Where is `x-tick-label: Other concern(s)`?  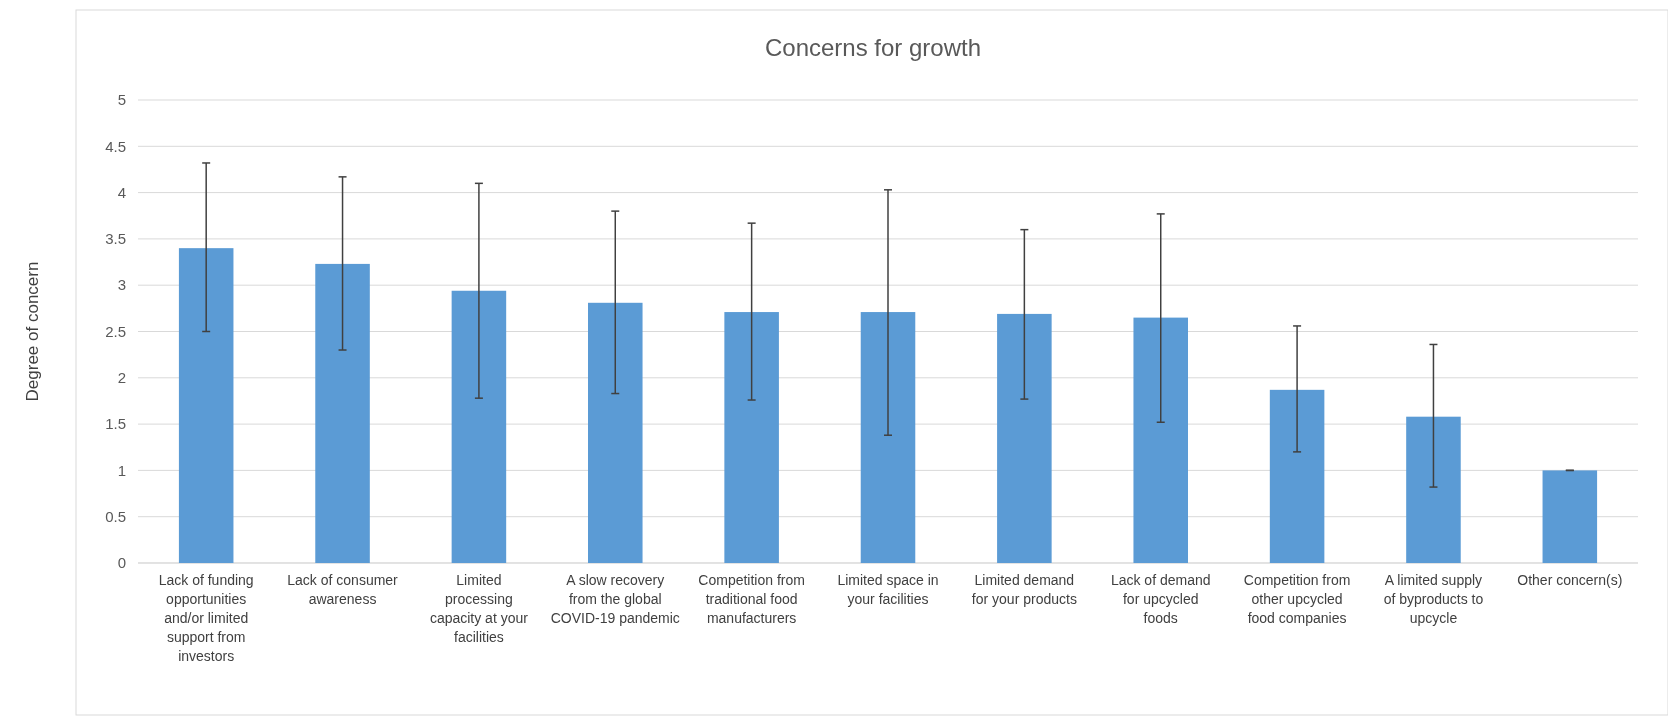
x-tick-label: Other concern(s) is located at coordinates (1570, 580).